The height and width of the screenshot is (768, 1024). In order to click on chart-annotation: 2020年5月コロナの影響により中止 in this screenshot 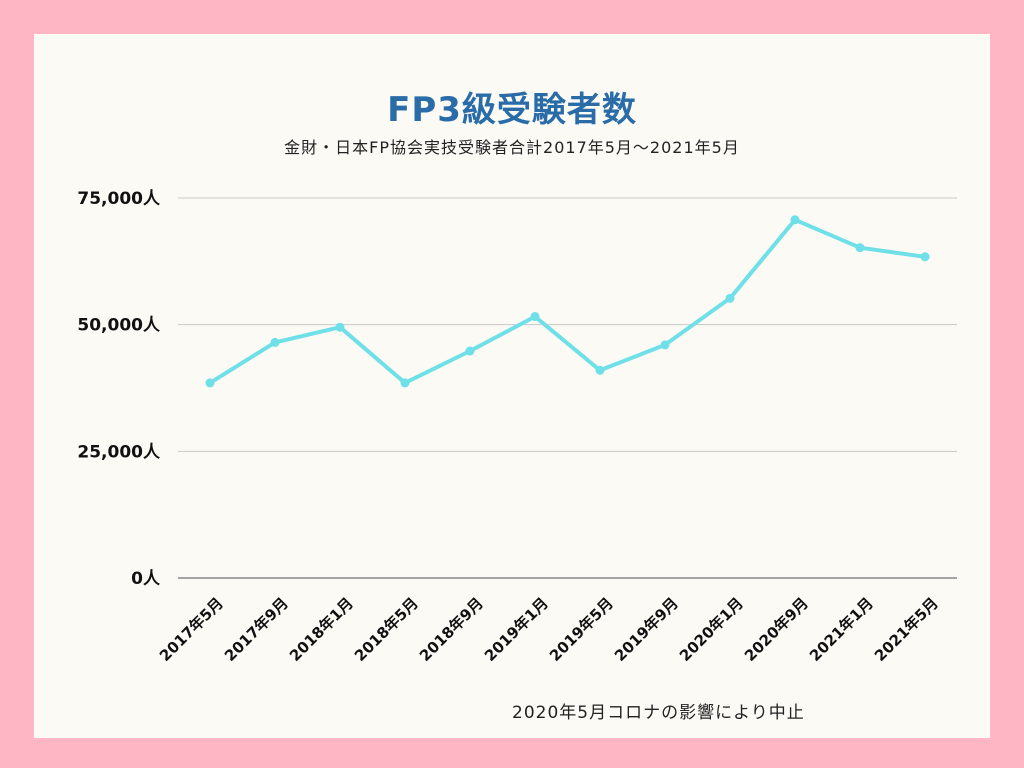, I will do `click(658, 713)`.